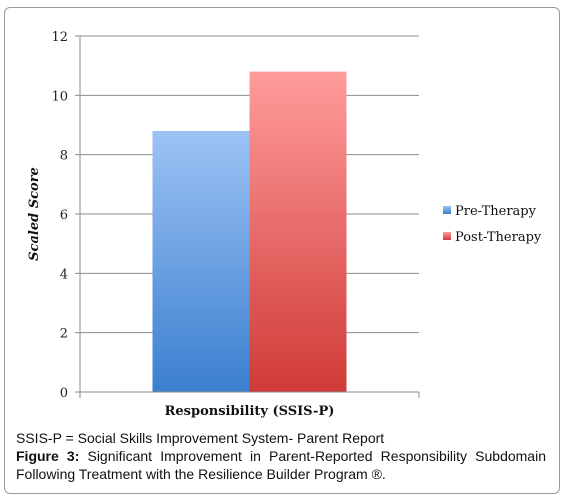 Image resolution: width=568 pixels, height=502 pixels. Describe the element at coordinates (64, 156) in the screenshot. I see `y-tick-label: 8` at that location.